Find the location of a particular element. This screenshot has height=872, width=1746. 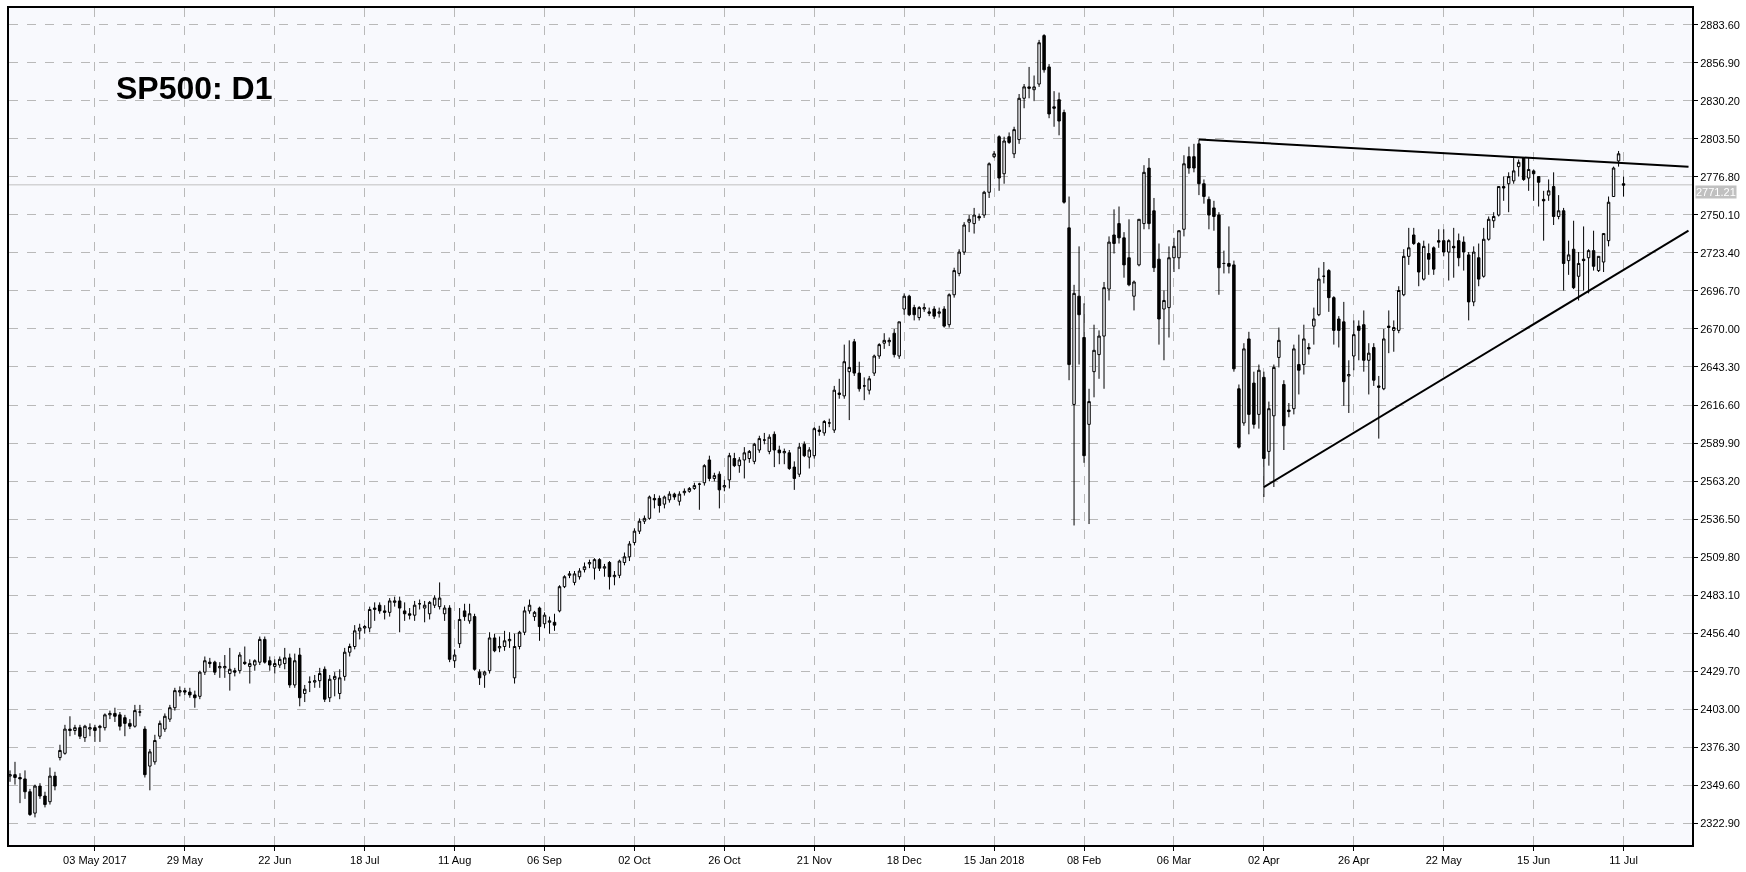

ref-line-label: 2771.21 is located at coordinates (1716, 192).